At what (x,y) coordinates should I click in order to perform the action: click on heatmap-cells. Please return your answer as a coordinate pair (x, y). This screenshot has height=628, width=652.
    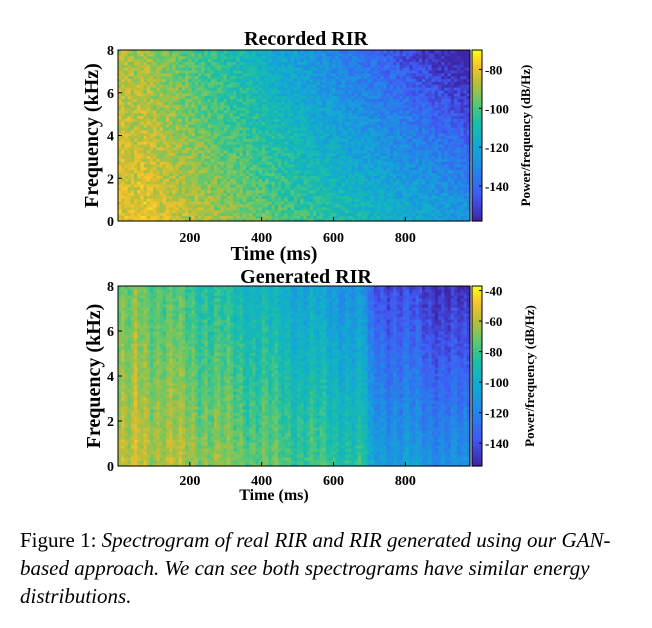
    Looking at the image, I should click on (294, 136).